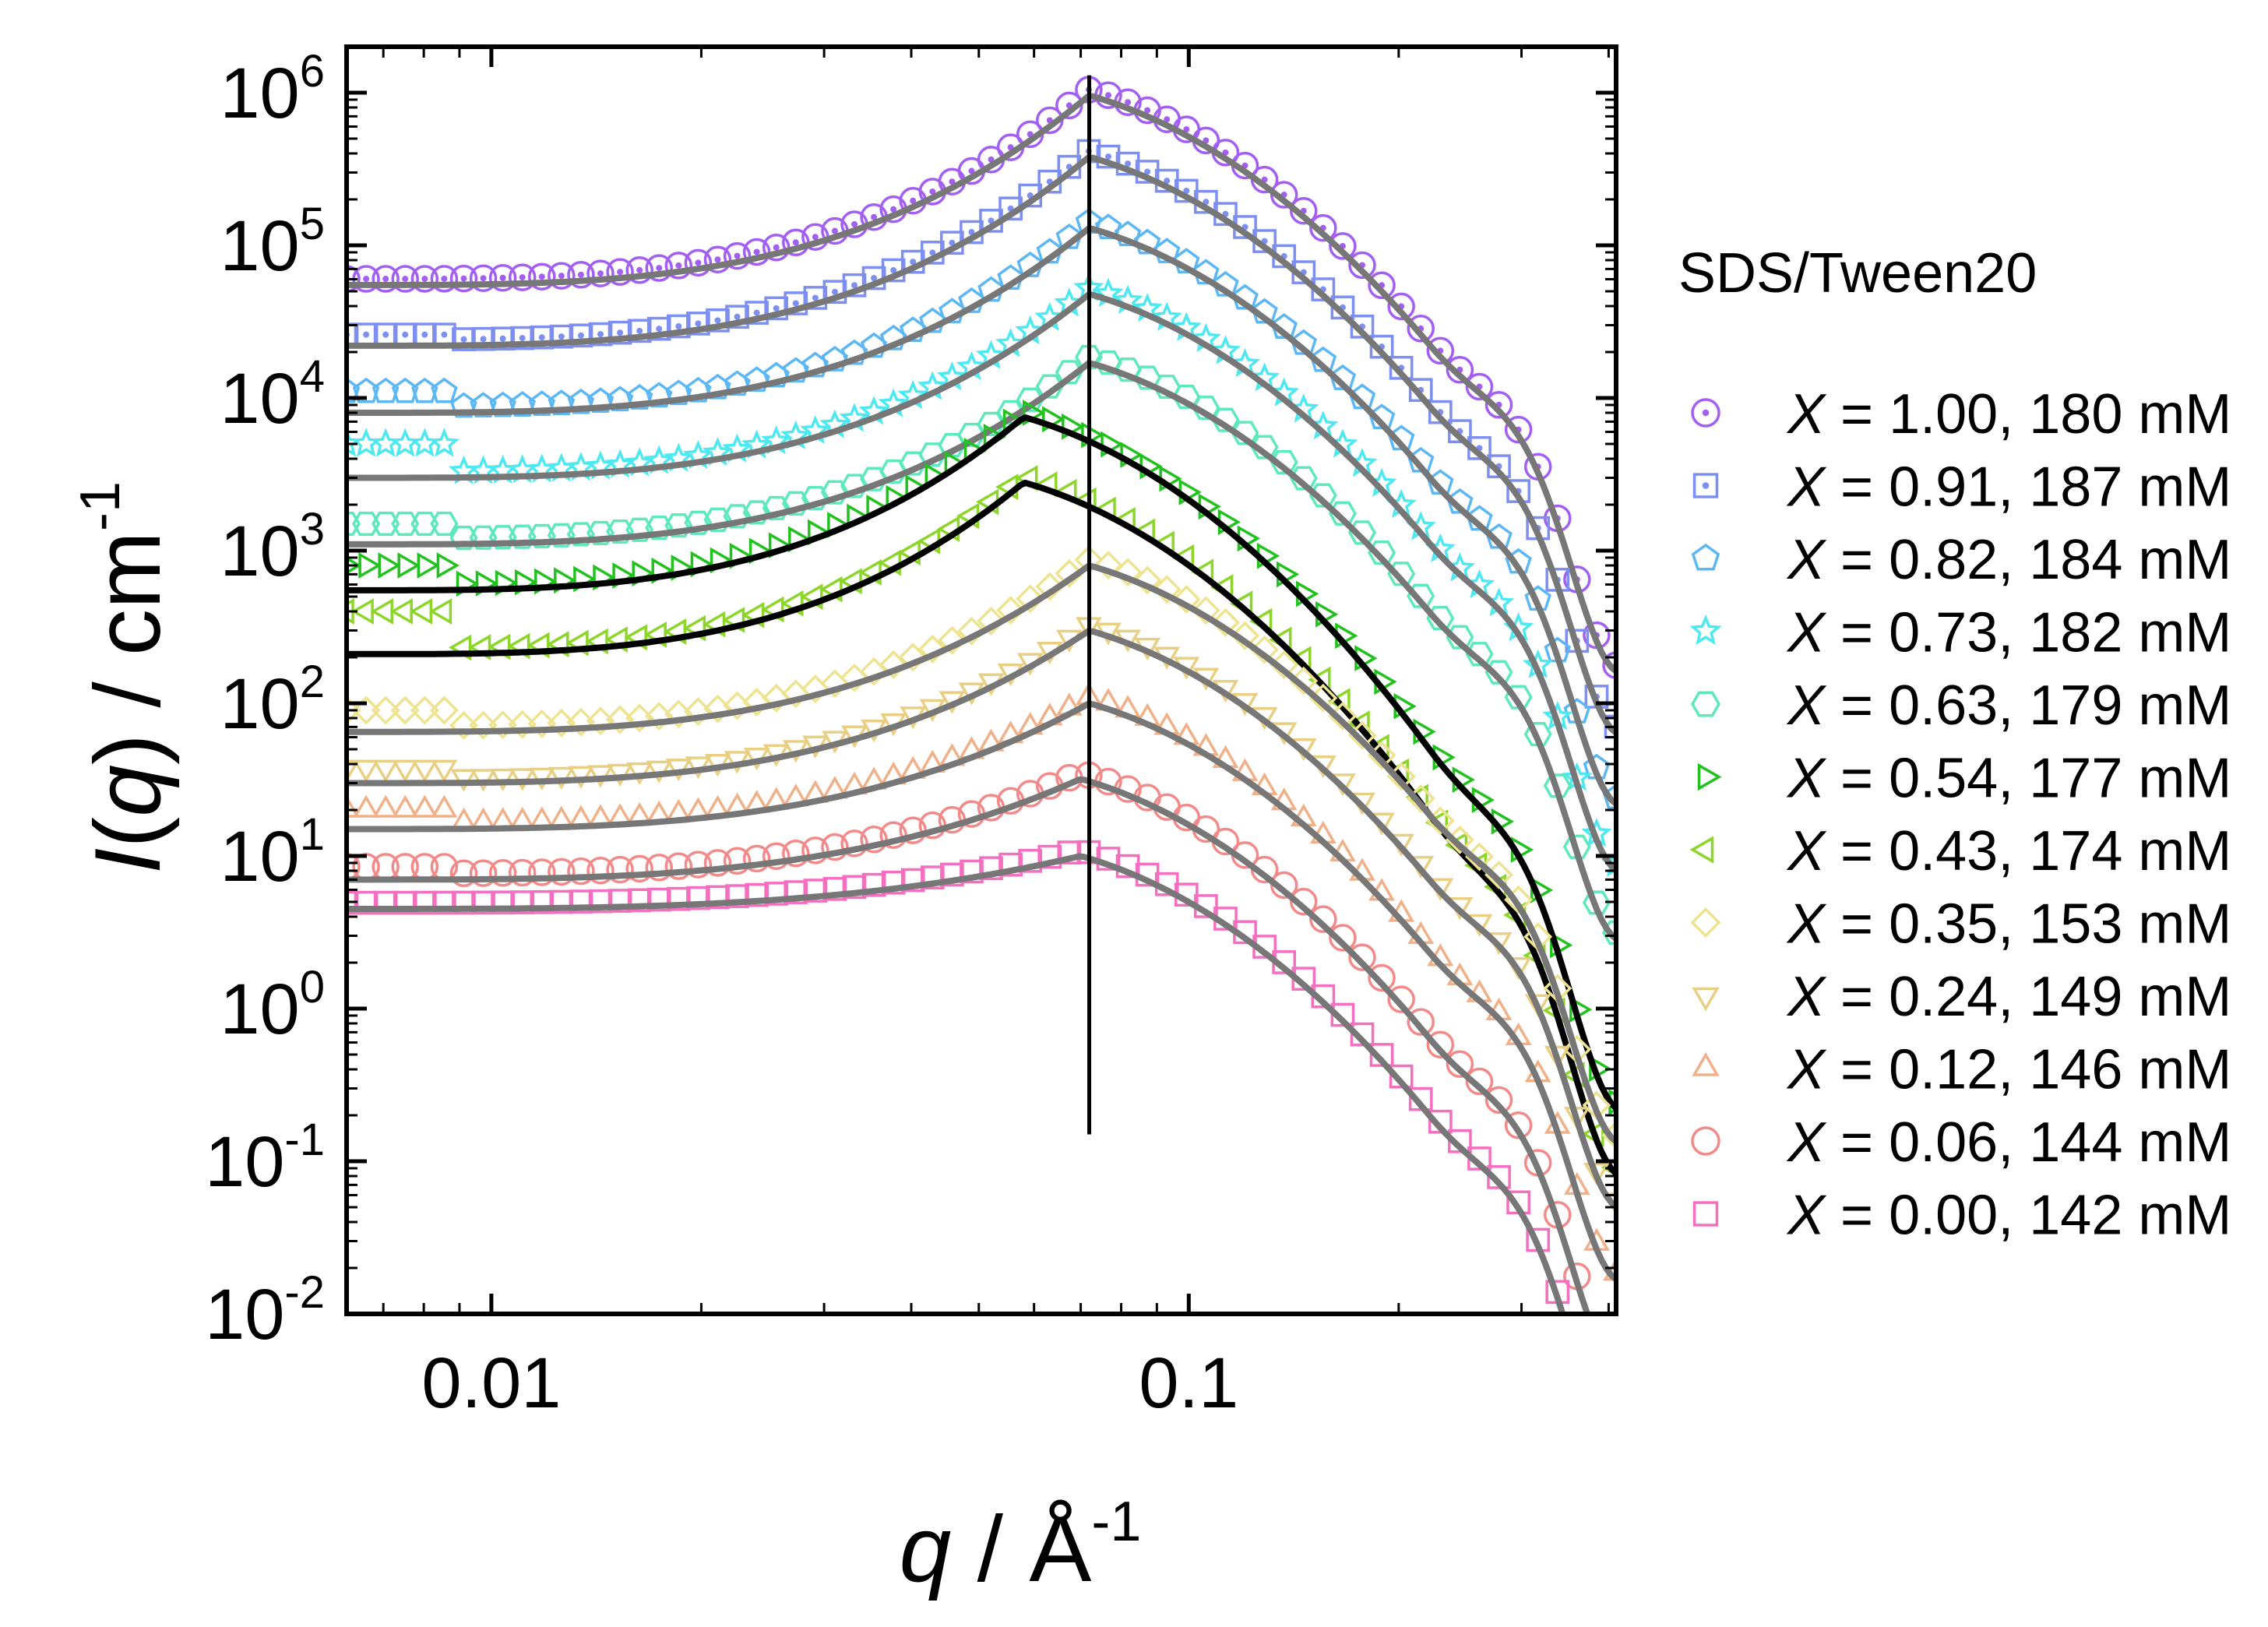 Image resolution: width=2268 pixels, height=1627 pixels. What do you see at coordinates (1188, 1383) in the screenshot?
I see `x-tick-label: 0.1` at bounding box center [1188, 1383].